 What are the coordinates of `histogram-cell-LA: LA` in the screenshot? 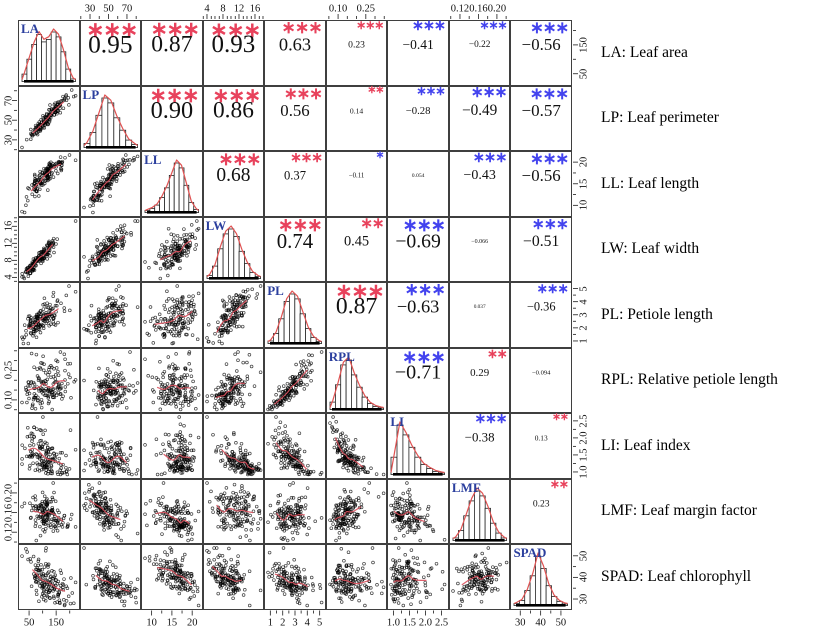 It's located at (49, 53).